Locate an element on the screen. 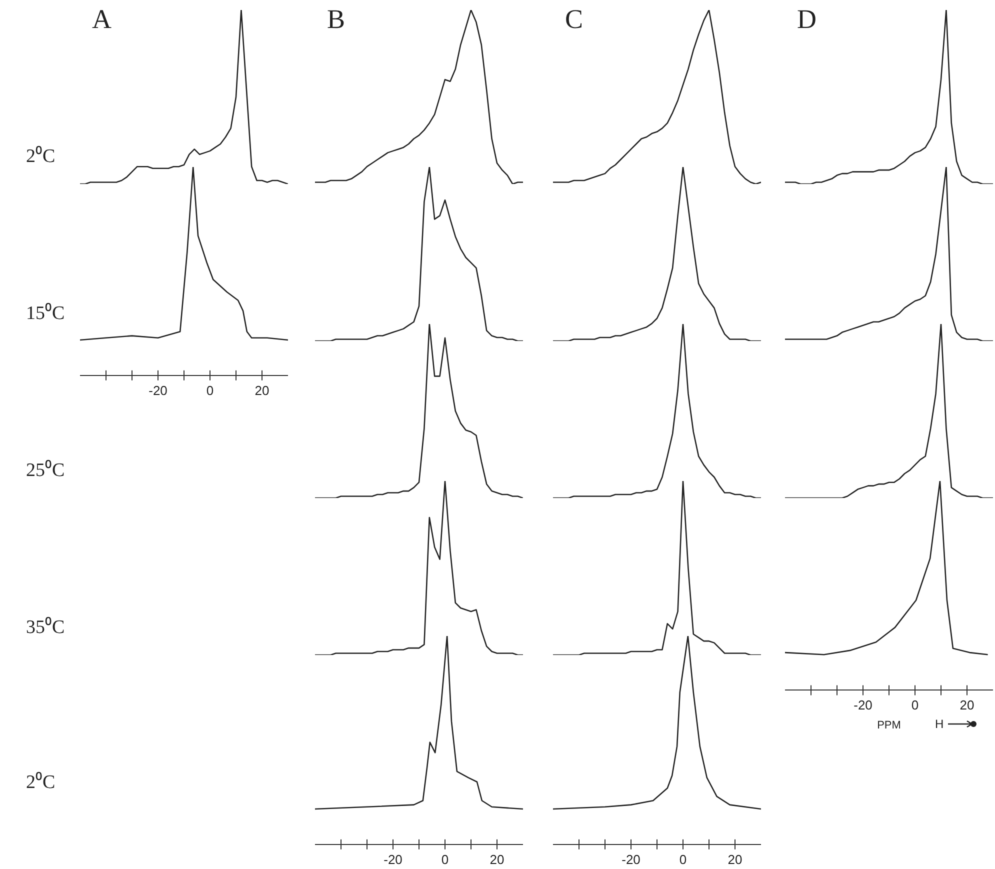 The height and width of the screenshot is (869, 995). chart-title: A is located at coordinates (102, 19).